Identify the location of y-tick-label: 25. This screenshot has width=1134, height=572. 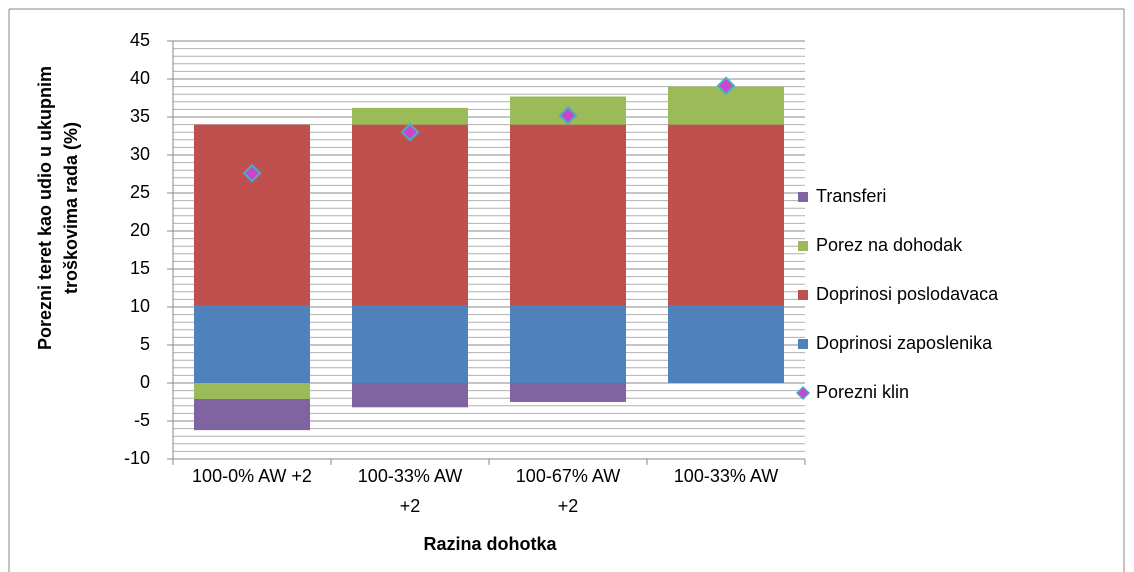
(140, 192).